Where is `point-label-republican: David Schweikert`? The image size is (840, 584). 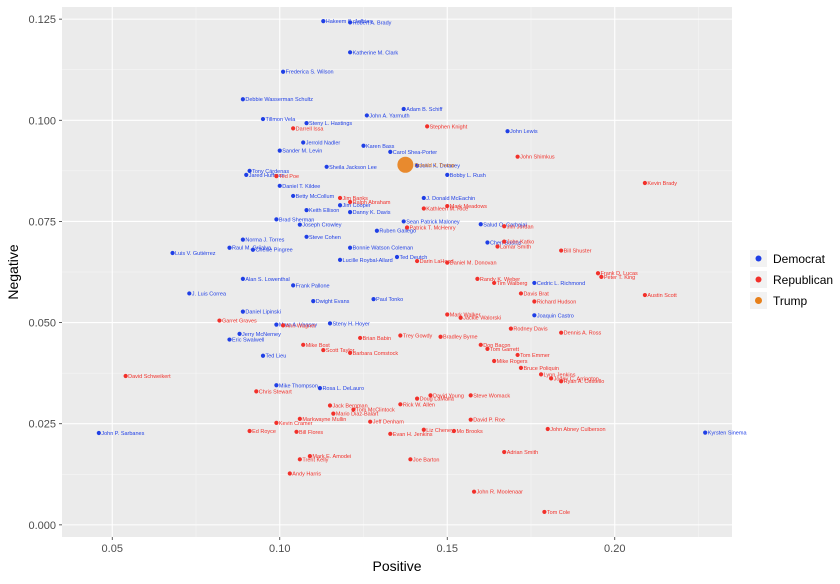 point-label-republican: David Schweikert is located at coordinates (149, 377).